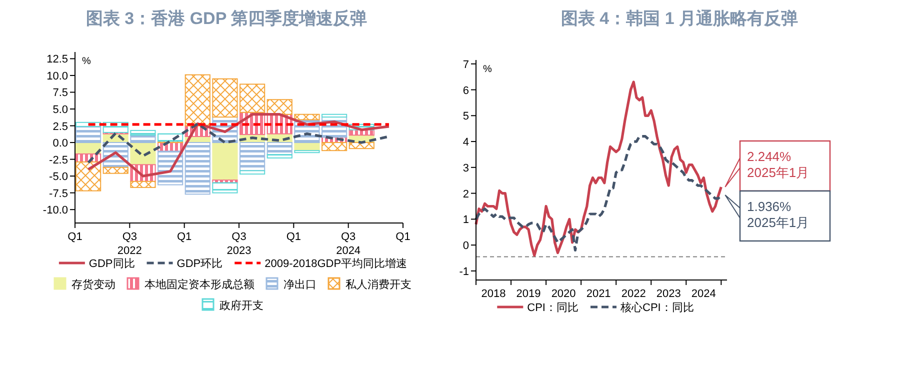 The image size is (906, 366). Describe the element at coordinates (239, 244) in the screenshot. I see `x-tick-label: Q3 2023` at that location.